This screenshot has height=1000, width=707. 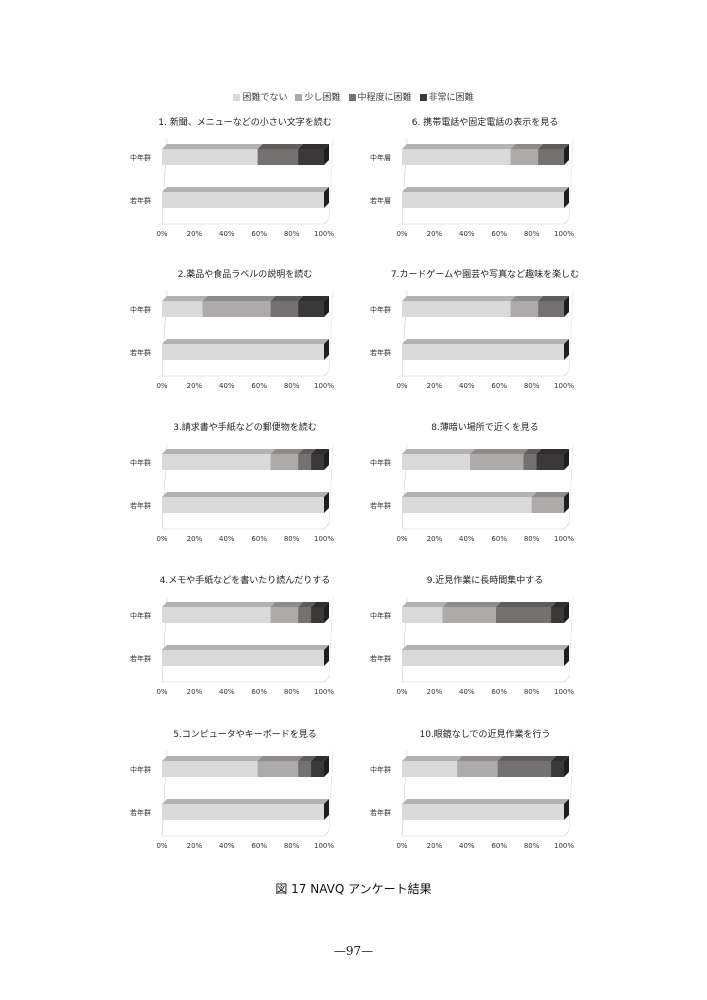 What do you see at coordinates (485, 428) in the screenshot?
I see `chart-title: 8.薄暗い場所で近くを見る` at bounding box center [485, 428].